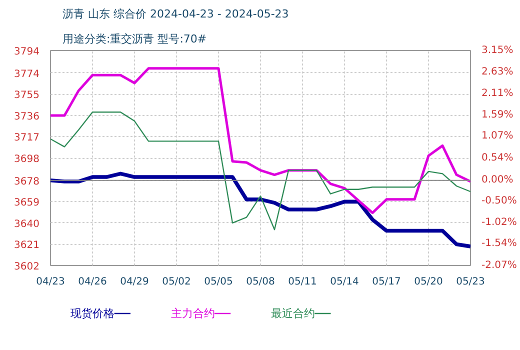  I want to click on y2-tick-label: 2.63%, so click(498, 72).